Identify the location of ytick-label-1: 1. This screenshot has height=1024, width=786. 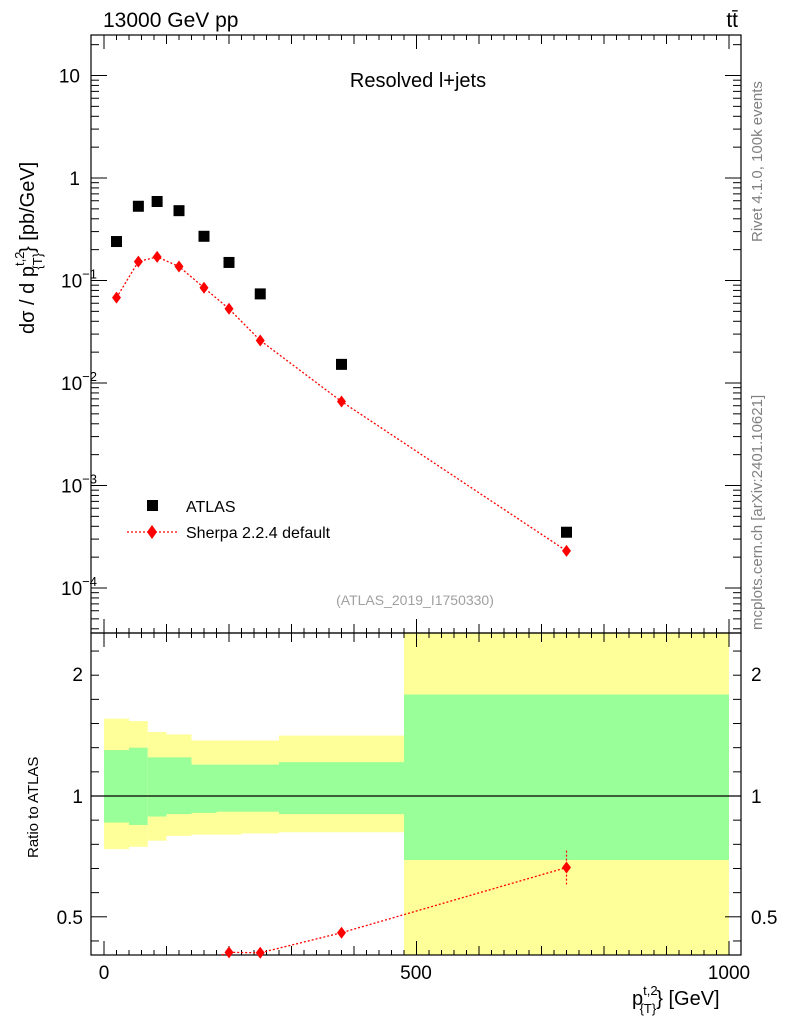
(74, 179).